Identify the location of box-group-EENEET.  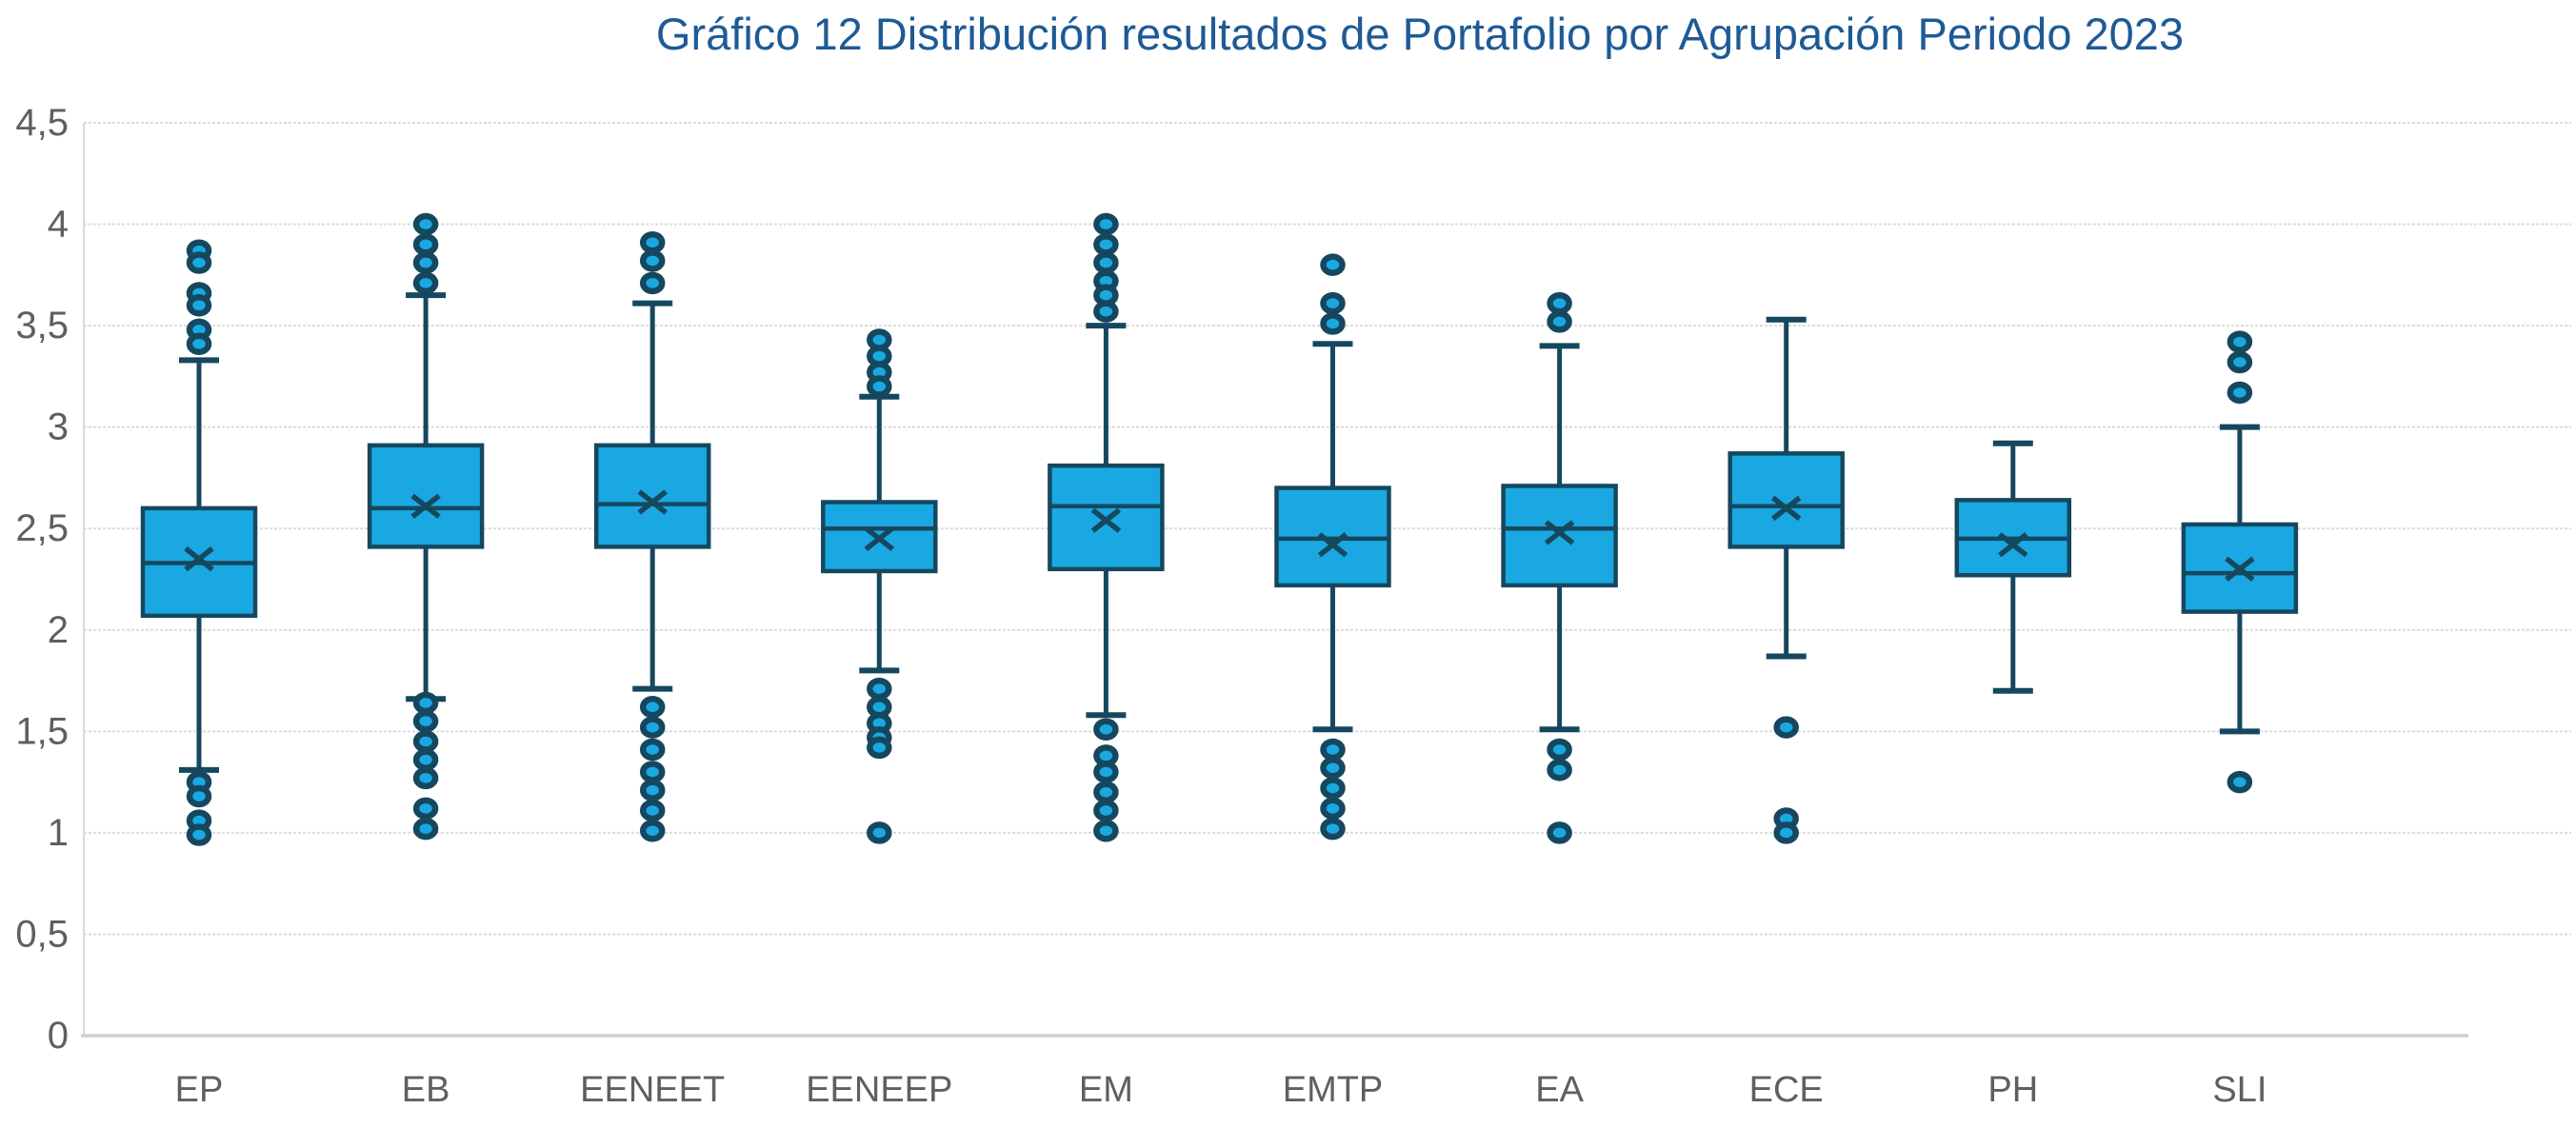
(652, 536).